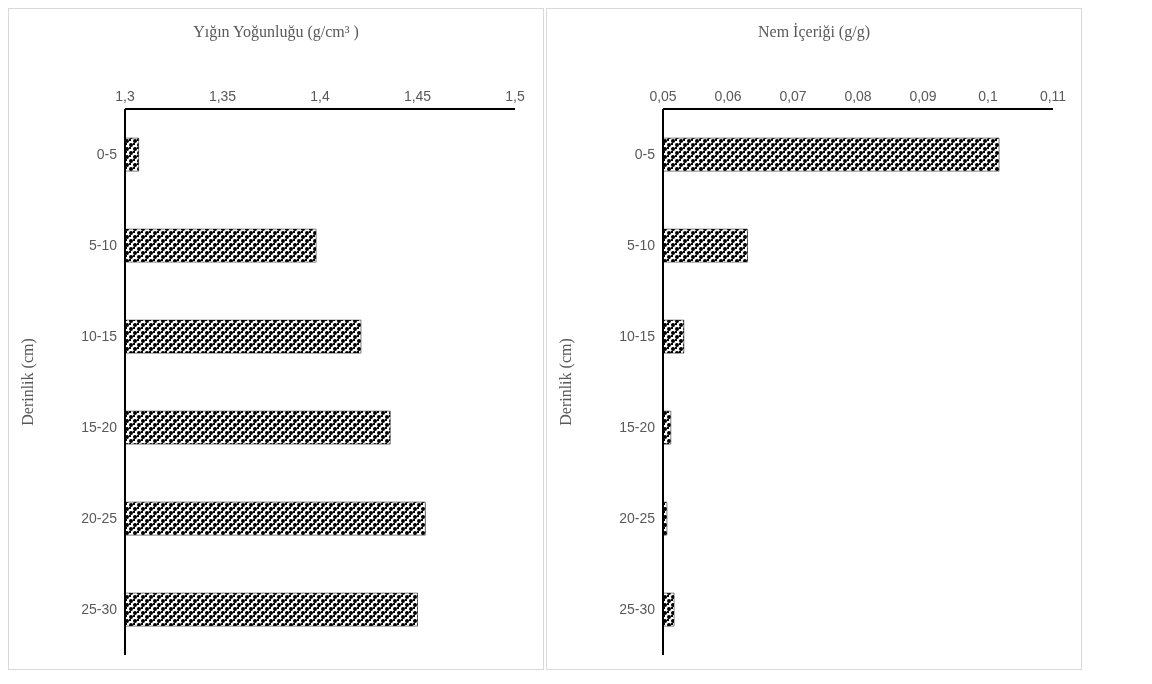 The height and width of the screenshot is (684, 1152). Describe the element at coordinates (814, 32) in the screenshot. I see `chart-title: Nem İçeriği (g/g)` at that location.